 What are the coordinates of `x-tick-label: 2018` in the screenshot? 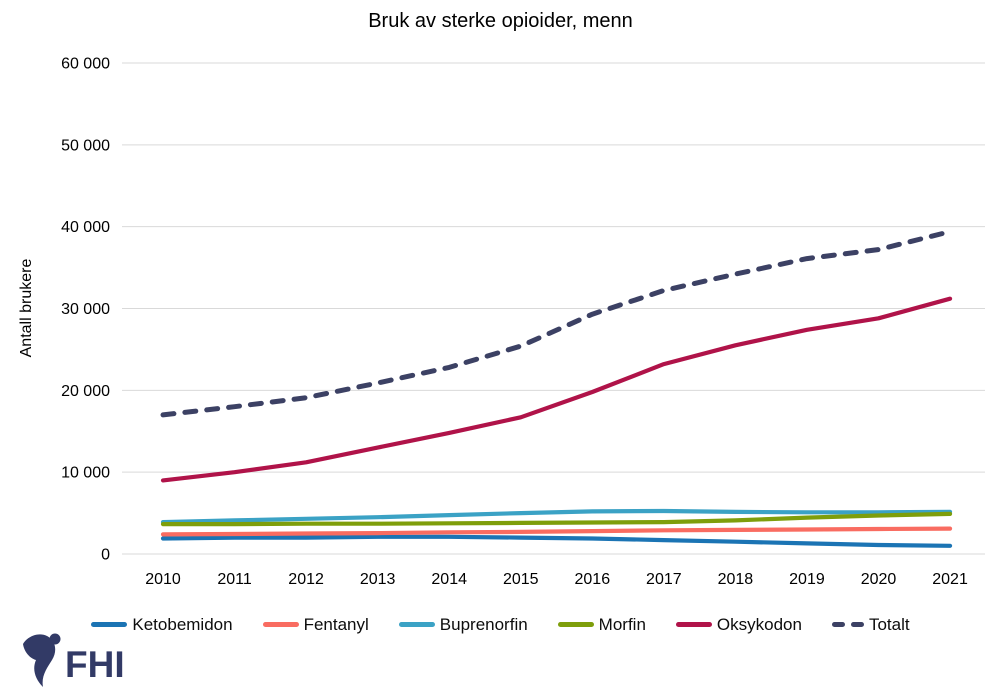 It's located at (736, 579).